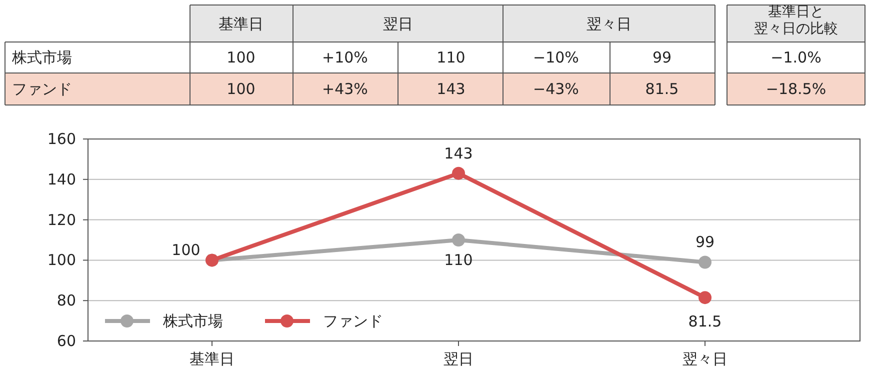 Image resolution: width=874 pixels, height=380 pixels. I want to click on y-tick-label: 100, so click(61, 260).